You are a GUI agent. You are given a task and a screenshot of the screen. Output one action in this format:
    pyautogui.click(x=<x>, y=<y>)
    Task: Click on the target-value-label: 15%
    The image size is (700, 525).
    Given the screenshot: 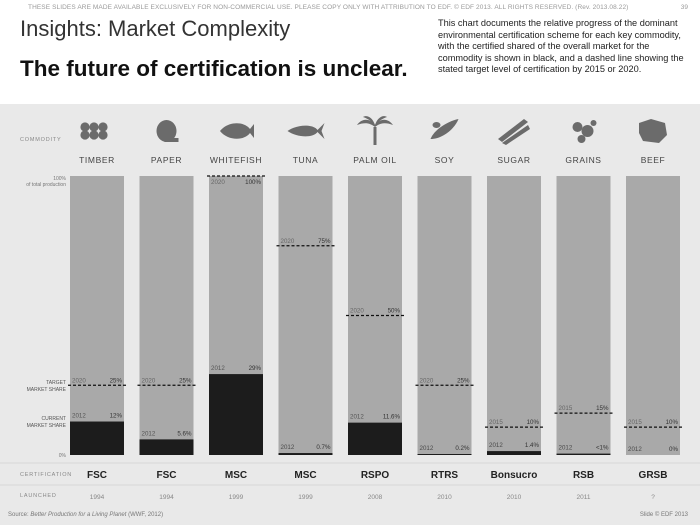 What is the action you would take?
    pyautogui.click(x=602, y=408)
    